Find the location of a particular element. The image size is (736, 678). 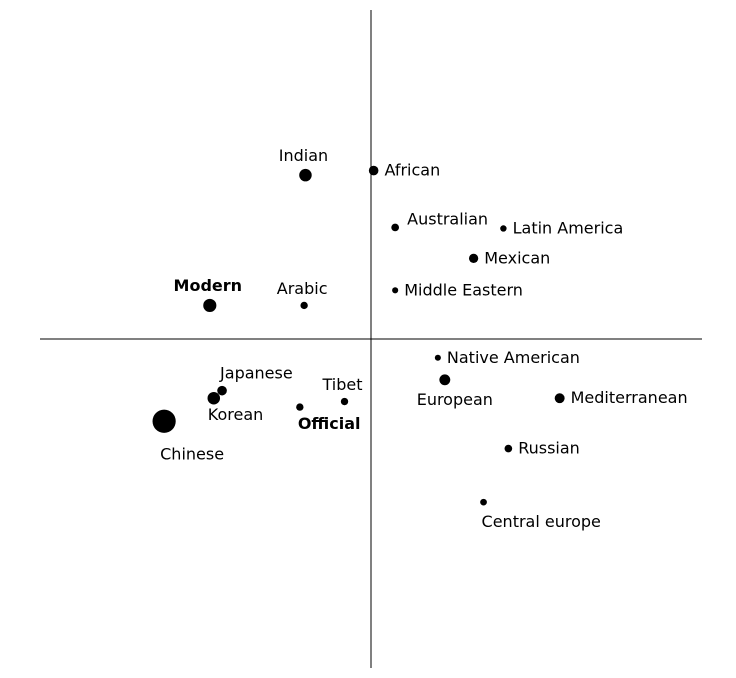

point-tibet is located at coordinates (344, 401).